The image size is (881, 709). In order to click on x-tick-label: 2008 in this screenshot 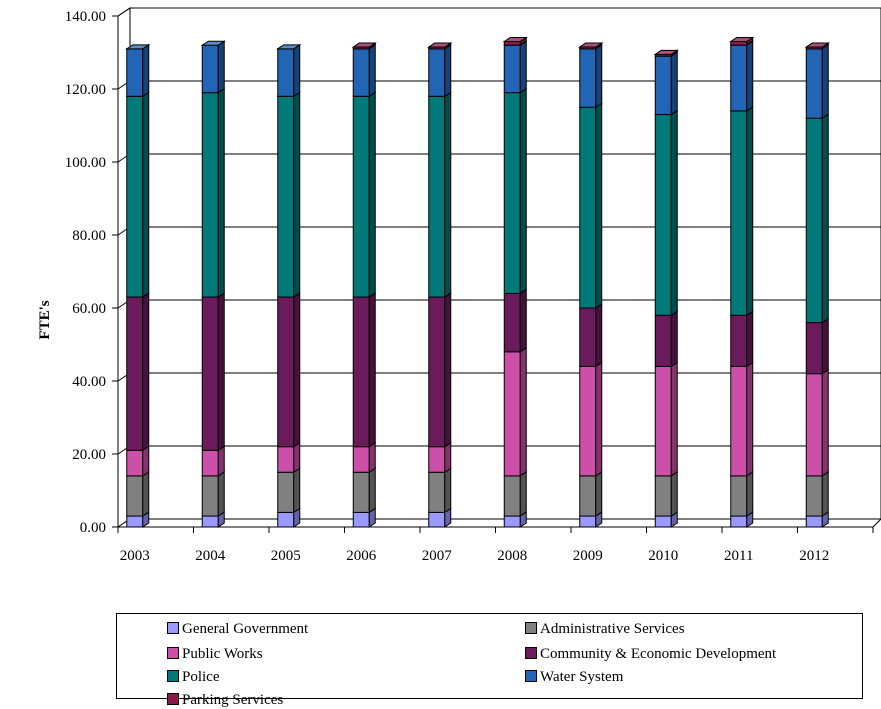, I will do `click(512, 556)`.